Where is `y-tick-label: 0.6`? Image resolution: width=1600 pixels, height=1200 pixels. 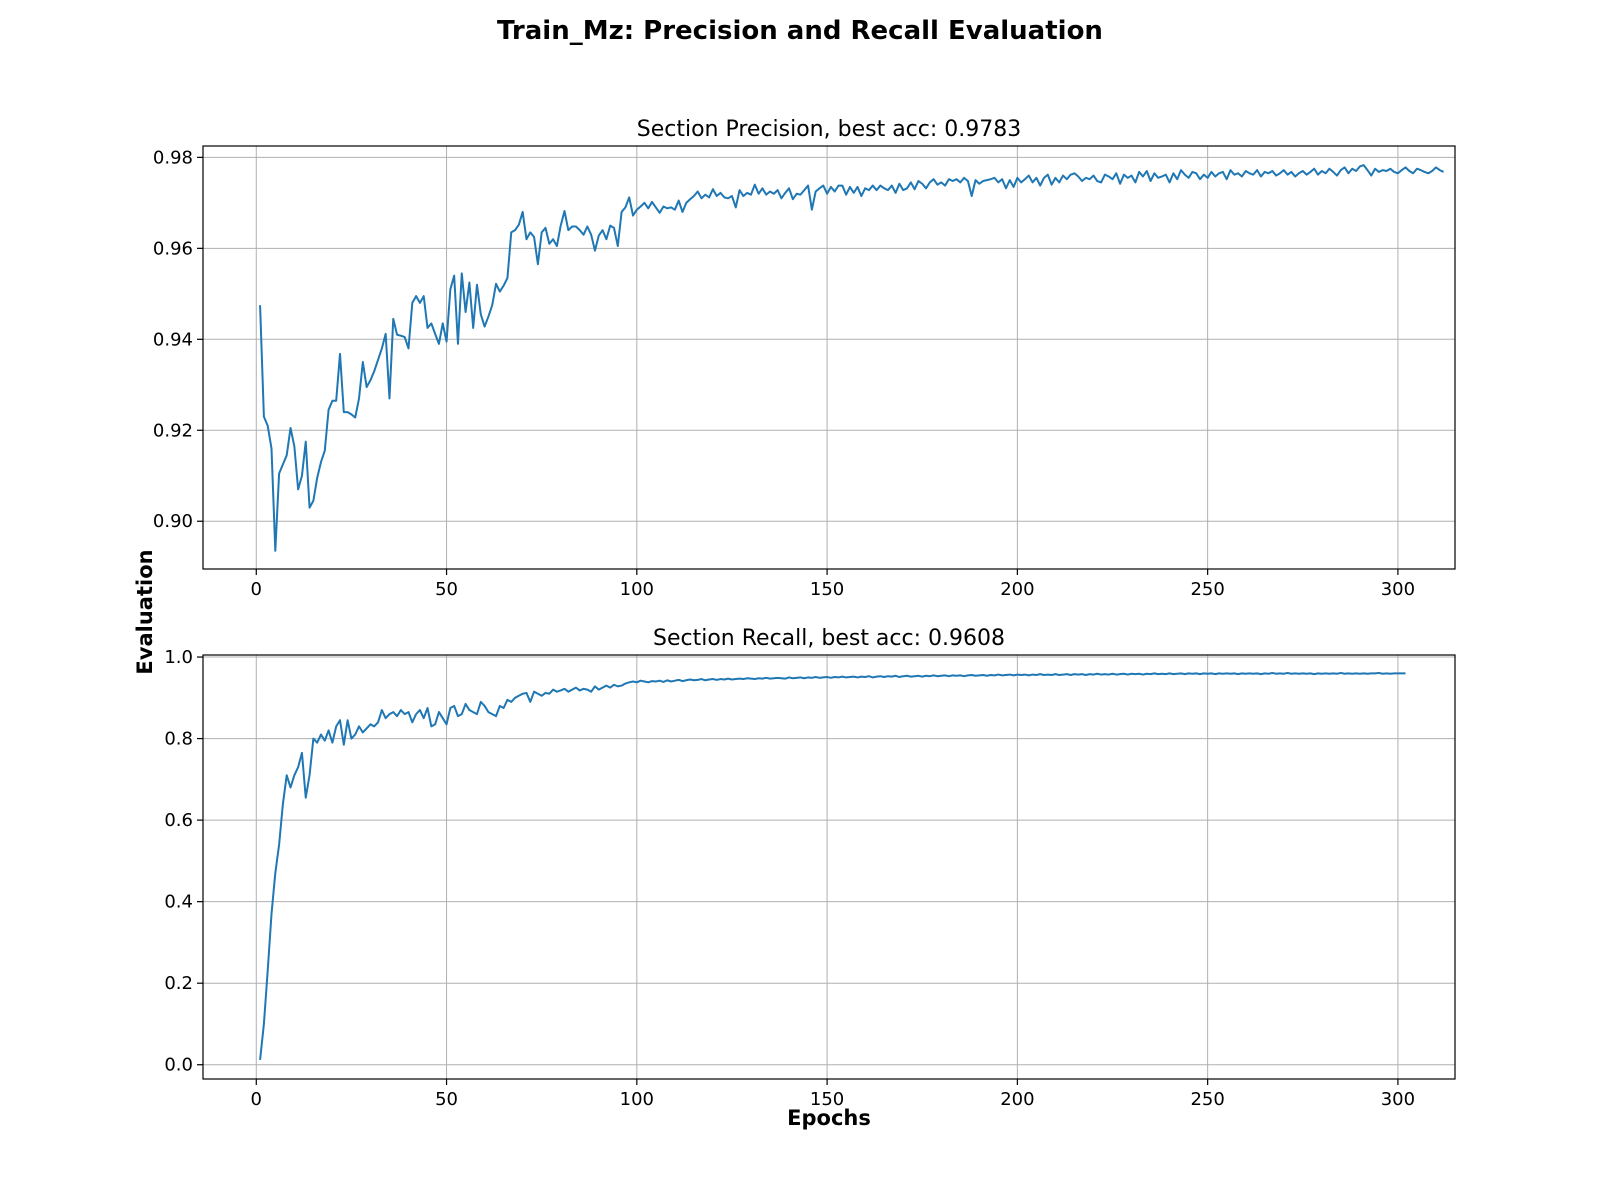 y-tick-label: 0.6 is located at coordinates (178, 820).